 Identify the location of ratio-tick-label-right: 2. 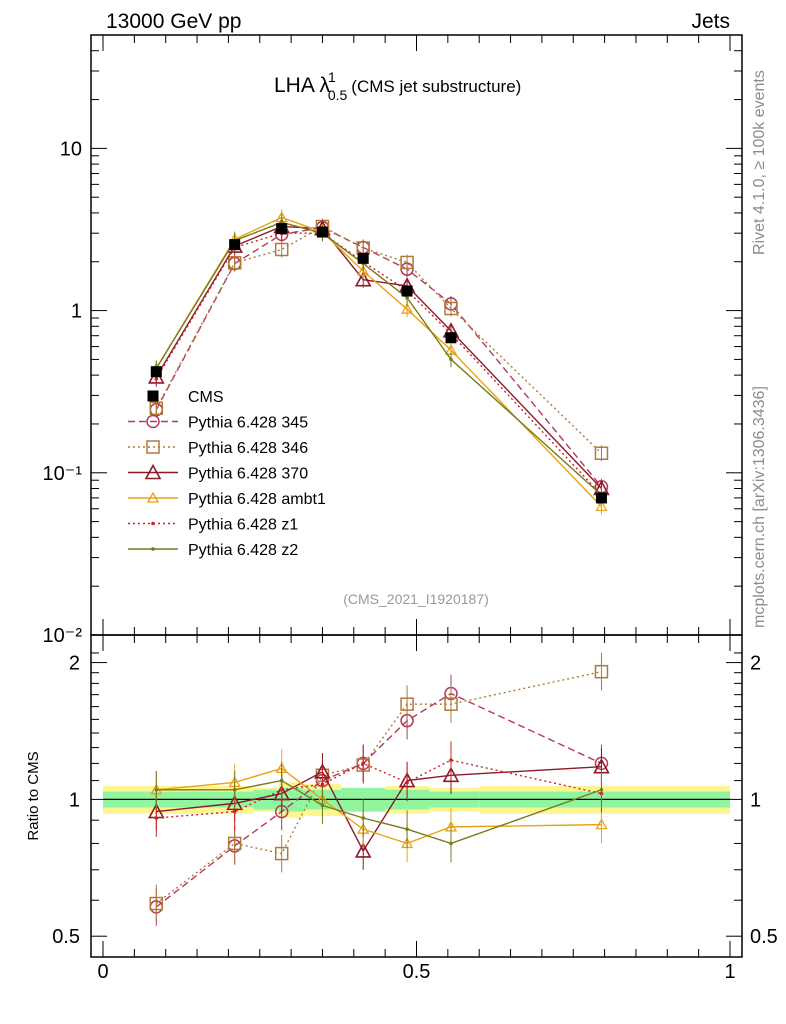
(755, 664).